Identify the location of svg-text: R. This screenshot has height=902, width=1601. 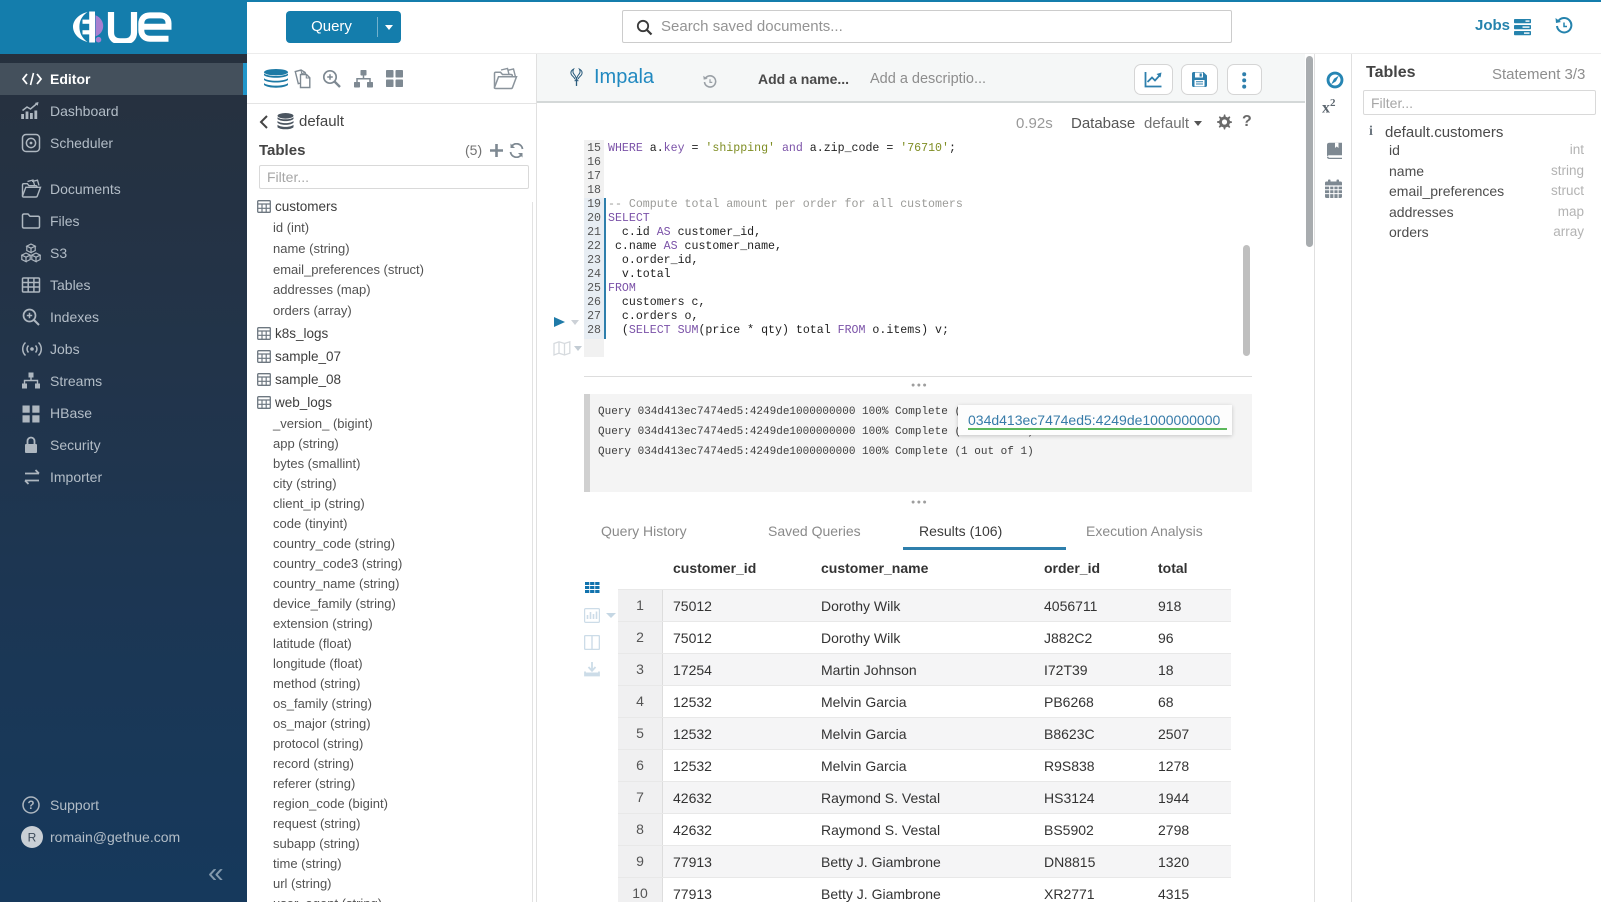
(32, 838).